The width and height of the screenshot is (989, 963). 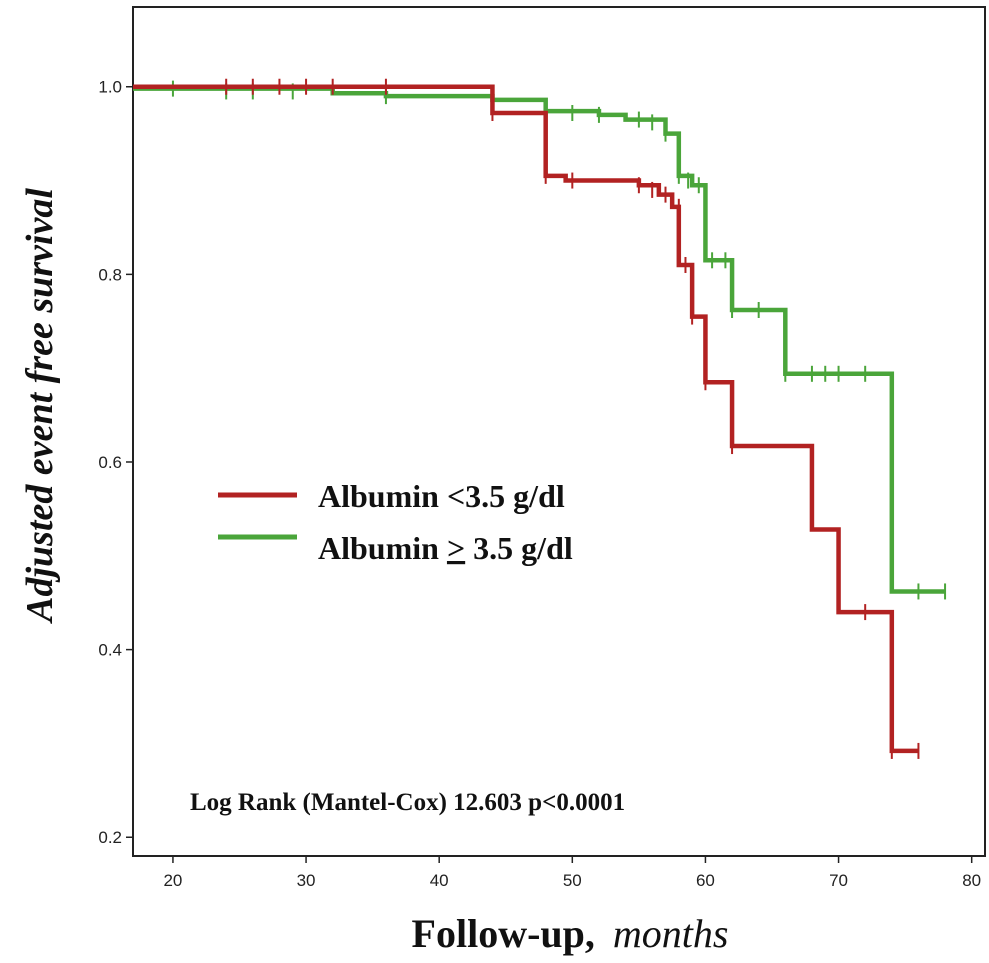 What do you see at coordinates (395, 522) in the screenshot?
I see `legend: Albumin <3.5 g/dl Albumin > 3.5 g/dl` at bounding box center [395, 522].